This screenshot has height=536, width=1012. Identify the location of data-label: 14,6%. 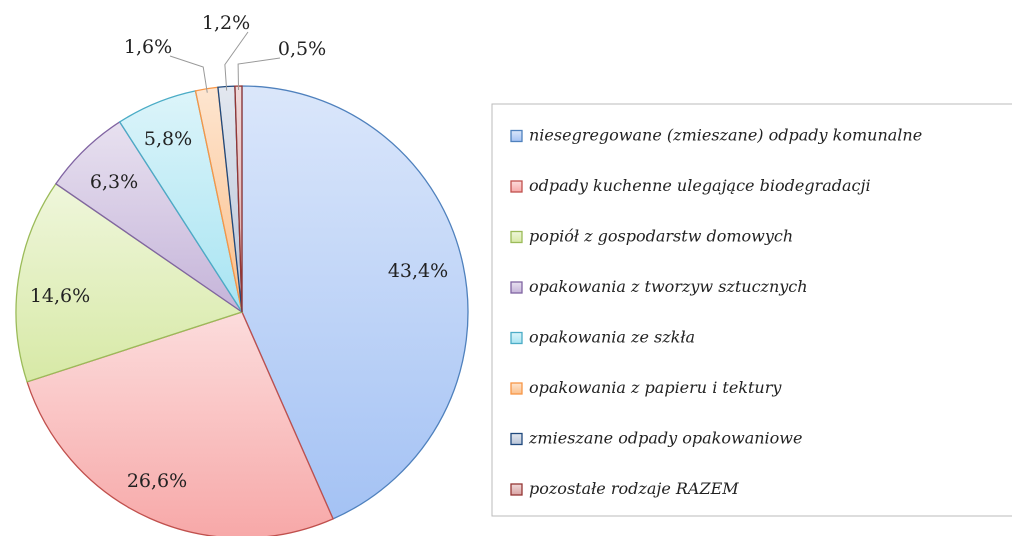
(60, 296).